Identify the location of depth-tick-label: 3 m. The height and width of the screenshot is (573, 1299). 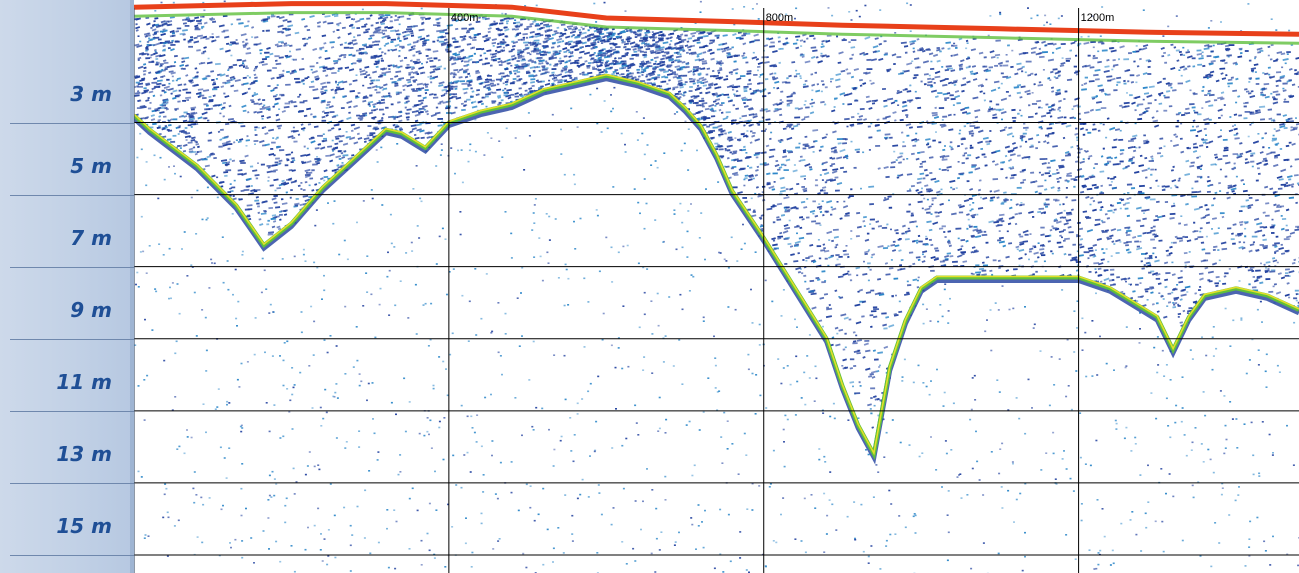
(91, 93).